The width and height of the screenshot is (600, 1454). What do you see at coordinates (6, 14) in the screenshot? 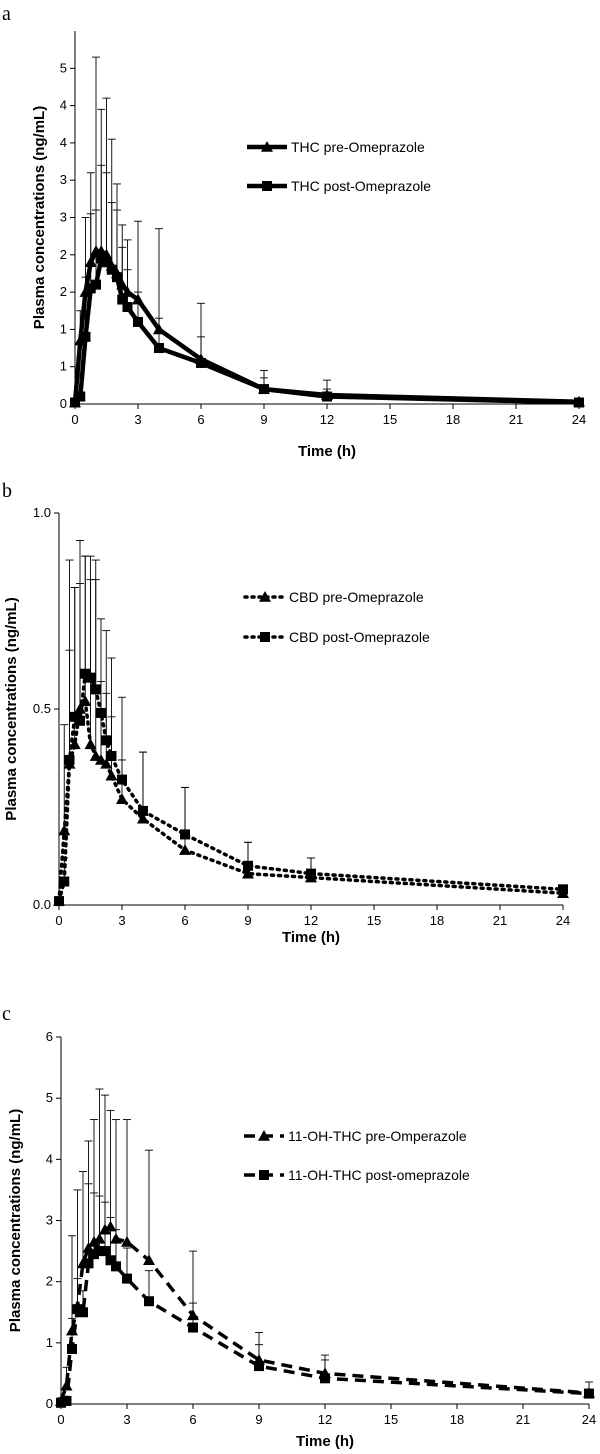
I see `panel-letter: a` at bounding box center [6, 14].